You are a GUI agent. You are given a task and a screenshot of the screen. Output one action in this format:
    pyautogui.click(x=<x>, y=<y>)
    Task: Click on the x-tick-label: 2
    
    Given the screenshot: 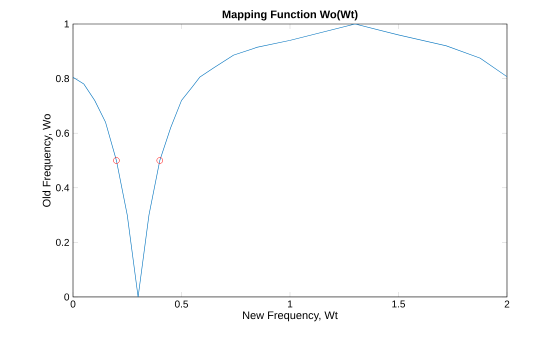 What is the action you would take?
    pyautogui.click(x=507, y=304)
    